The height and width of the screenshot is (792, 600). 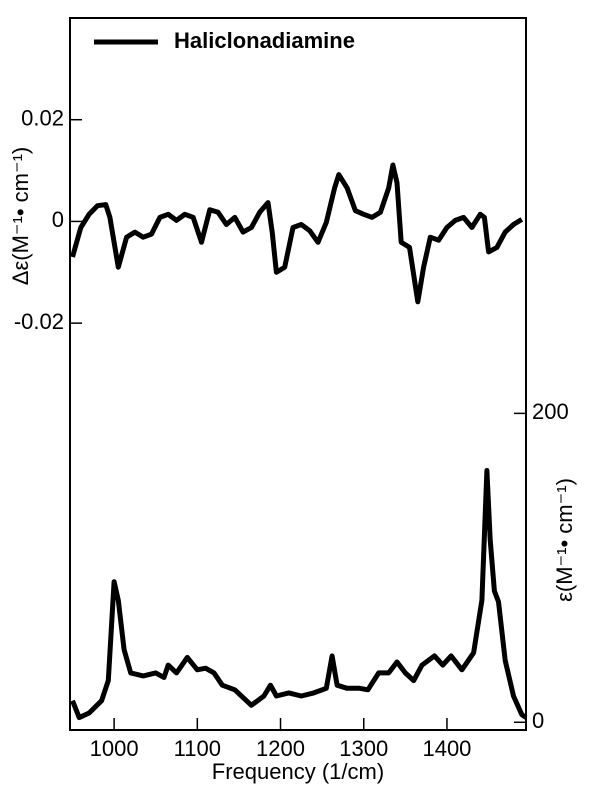 What do you see at coordinates (58, 219) in the screenshot?
I see `y-tick-label: 0` at bounding box center [58, 219].